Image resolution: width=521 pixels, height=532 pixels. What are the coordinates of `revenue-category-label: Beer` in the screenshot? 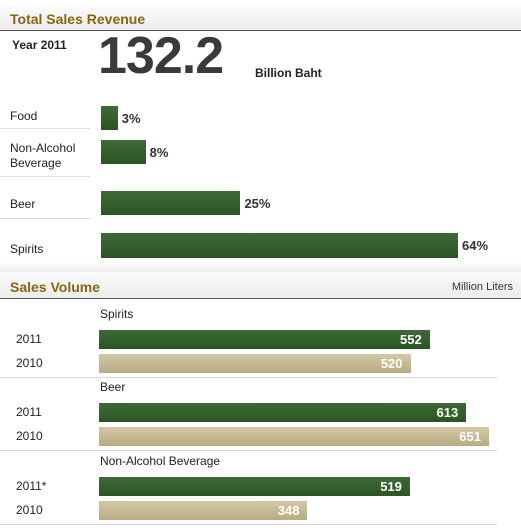 It's located at (23, 204).